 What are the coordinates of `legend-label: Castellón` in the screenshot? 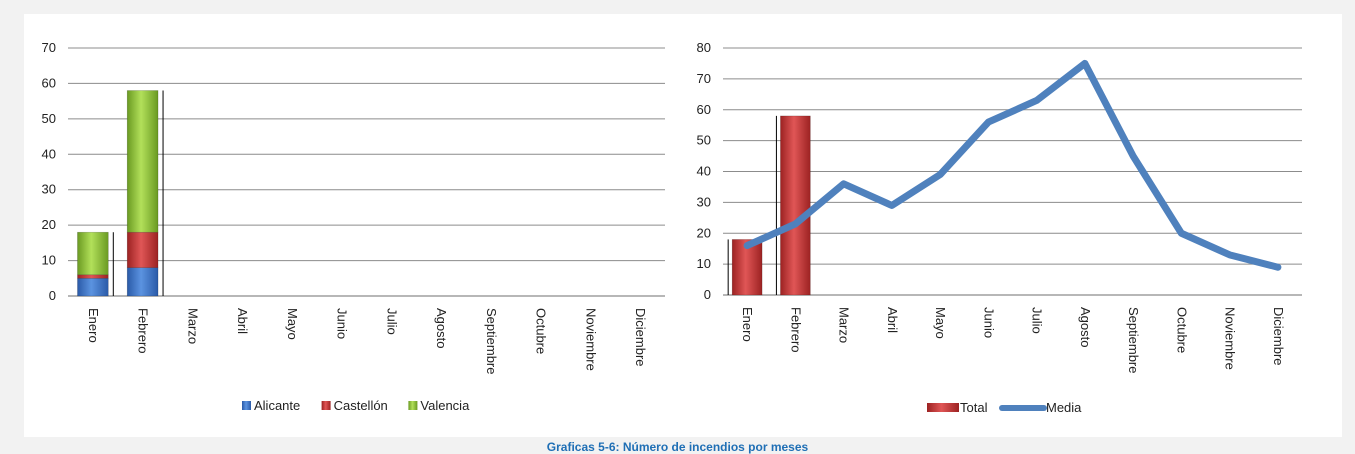 It's located at (361, 405).